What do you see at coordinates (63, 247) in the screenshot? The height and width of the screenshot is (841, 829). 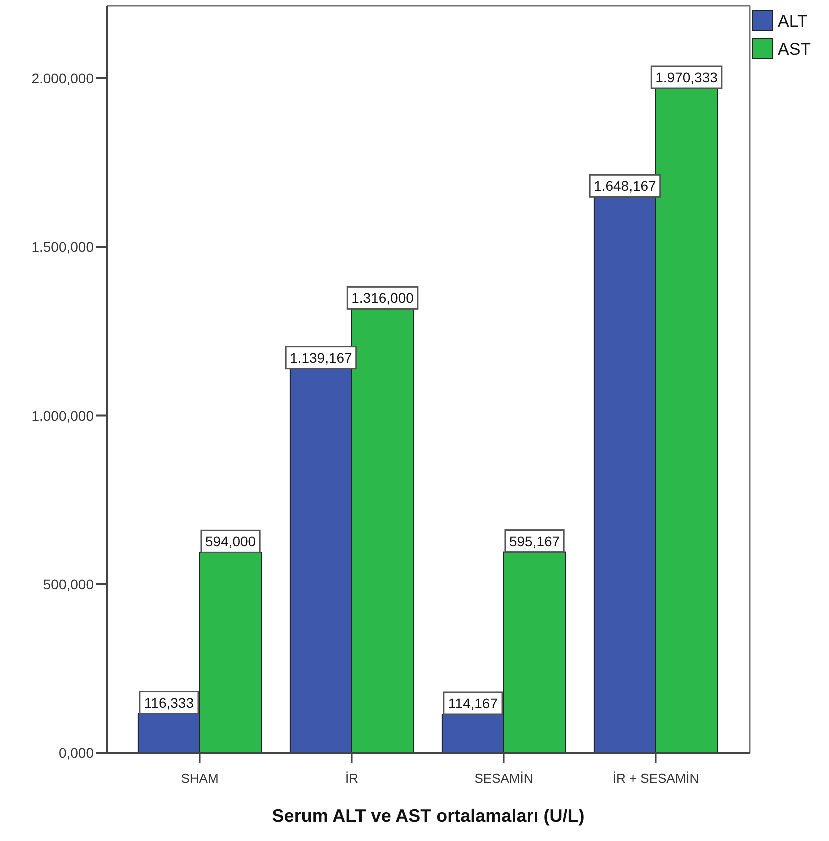 I see `y-tick-label: 1.500,000` at bounding box center [63, 247].